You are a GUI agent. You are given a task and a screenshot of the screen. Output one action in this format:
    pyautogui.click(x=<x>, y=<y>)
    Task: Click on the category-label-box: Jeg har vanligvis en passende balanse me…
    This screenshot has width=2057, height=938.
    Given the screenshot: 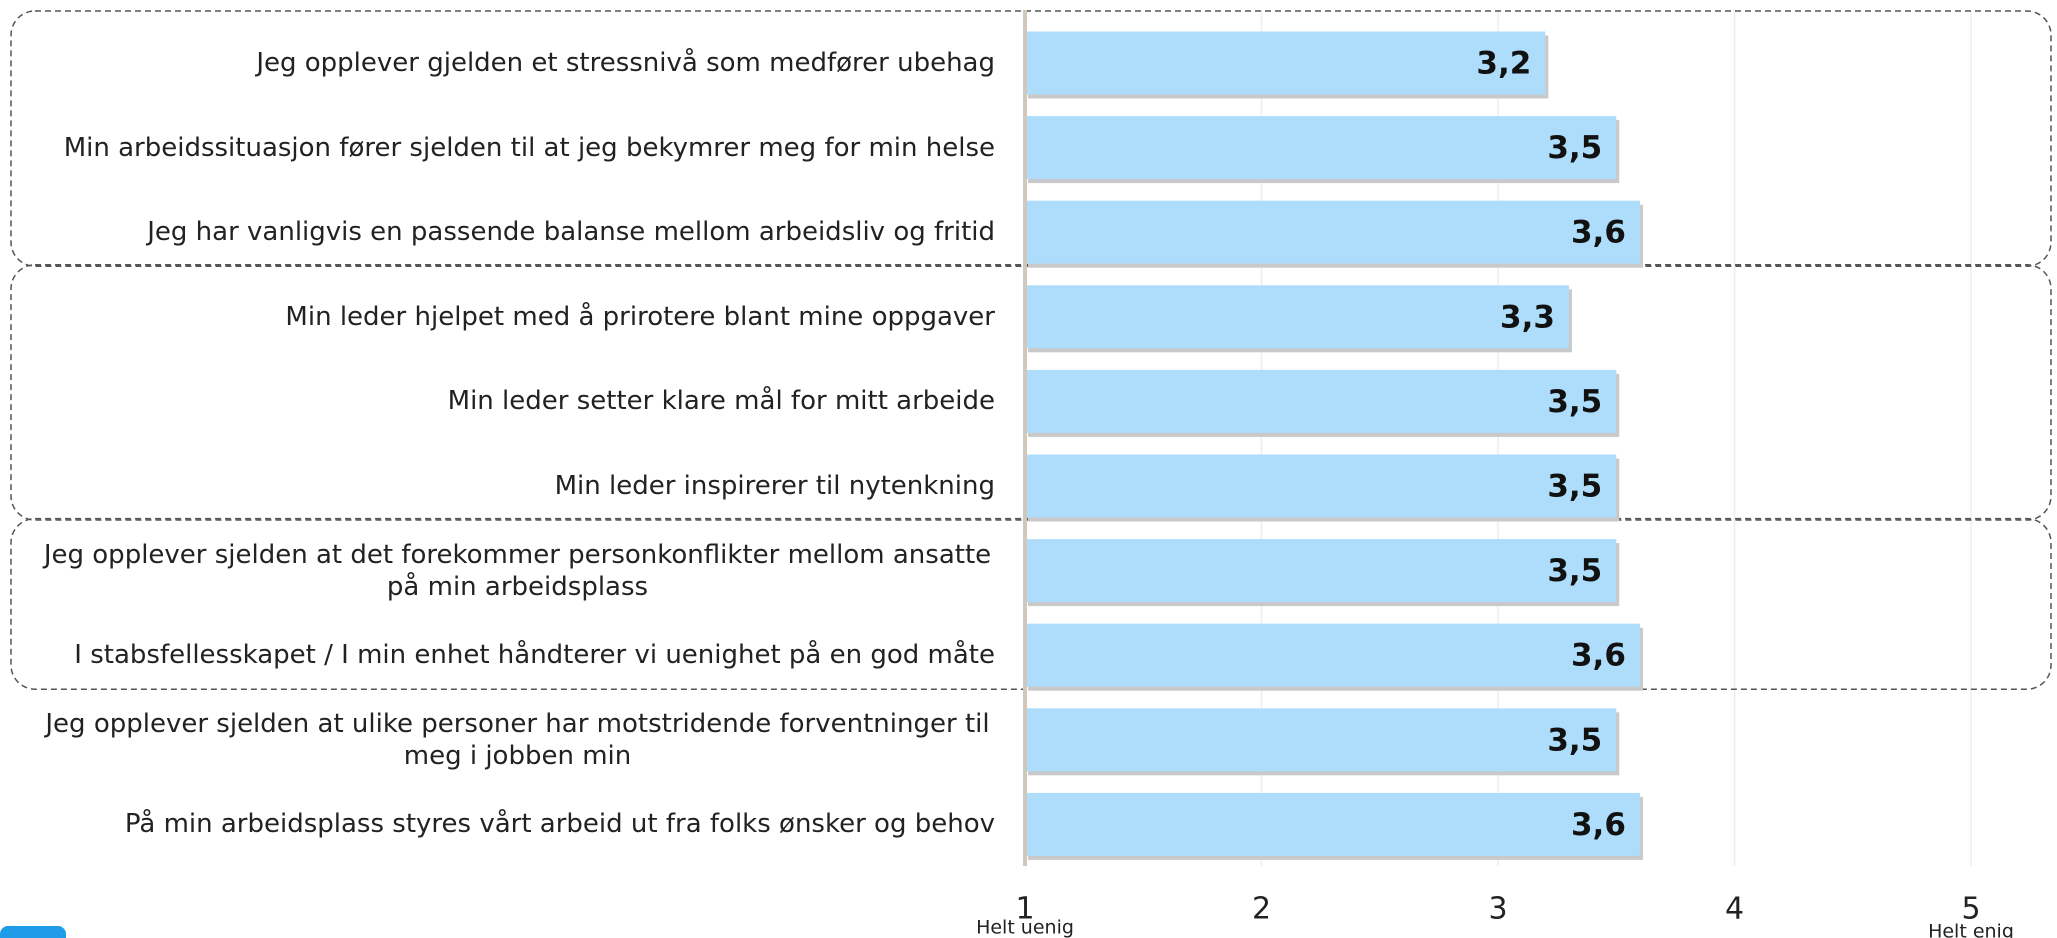 What is the action you would take?
    pyautogui.click(x=517, y=232)
    